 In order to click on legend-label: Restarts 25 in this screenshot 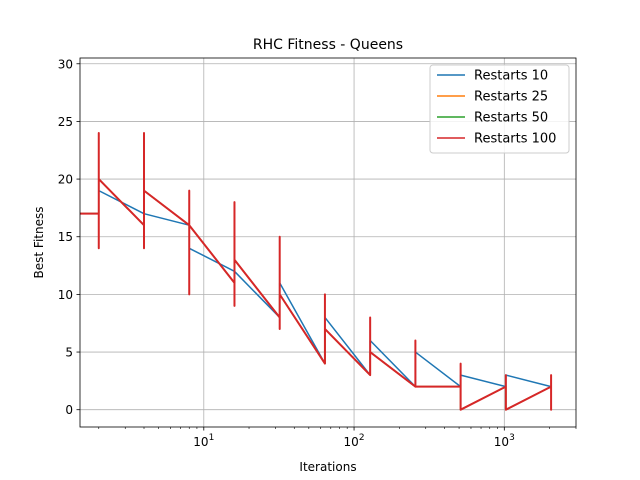, I will do `click(511, 97)`.